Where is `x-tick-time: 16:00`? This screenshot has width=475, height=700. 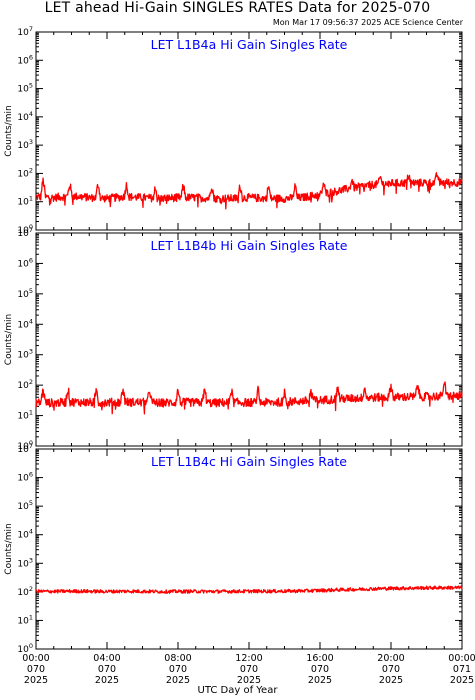
x-tick-time: 16:00 is located at coordinates (319, 658).